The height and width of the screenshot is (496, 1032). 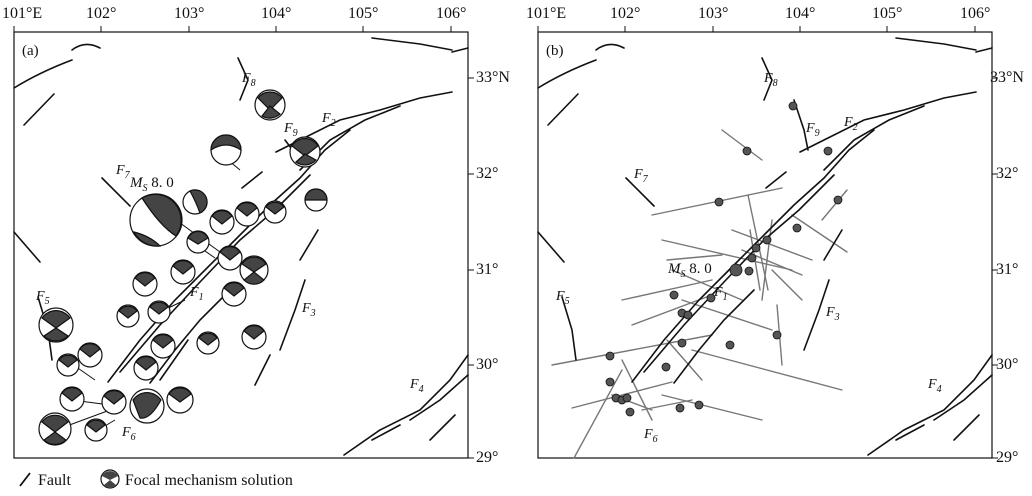 I want to click on lon-tick-label: 103°, so click(x=189, y=13).